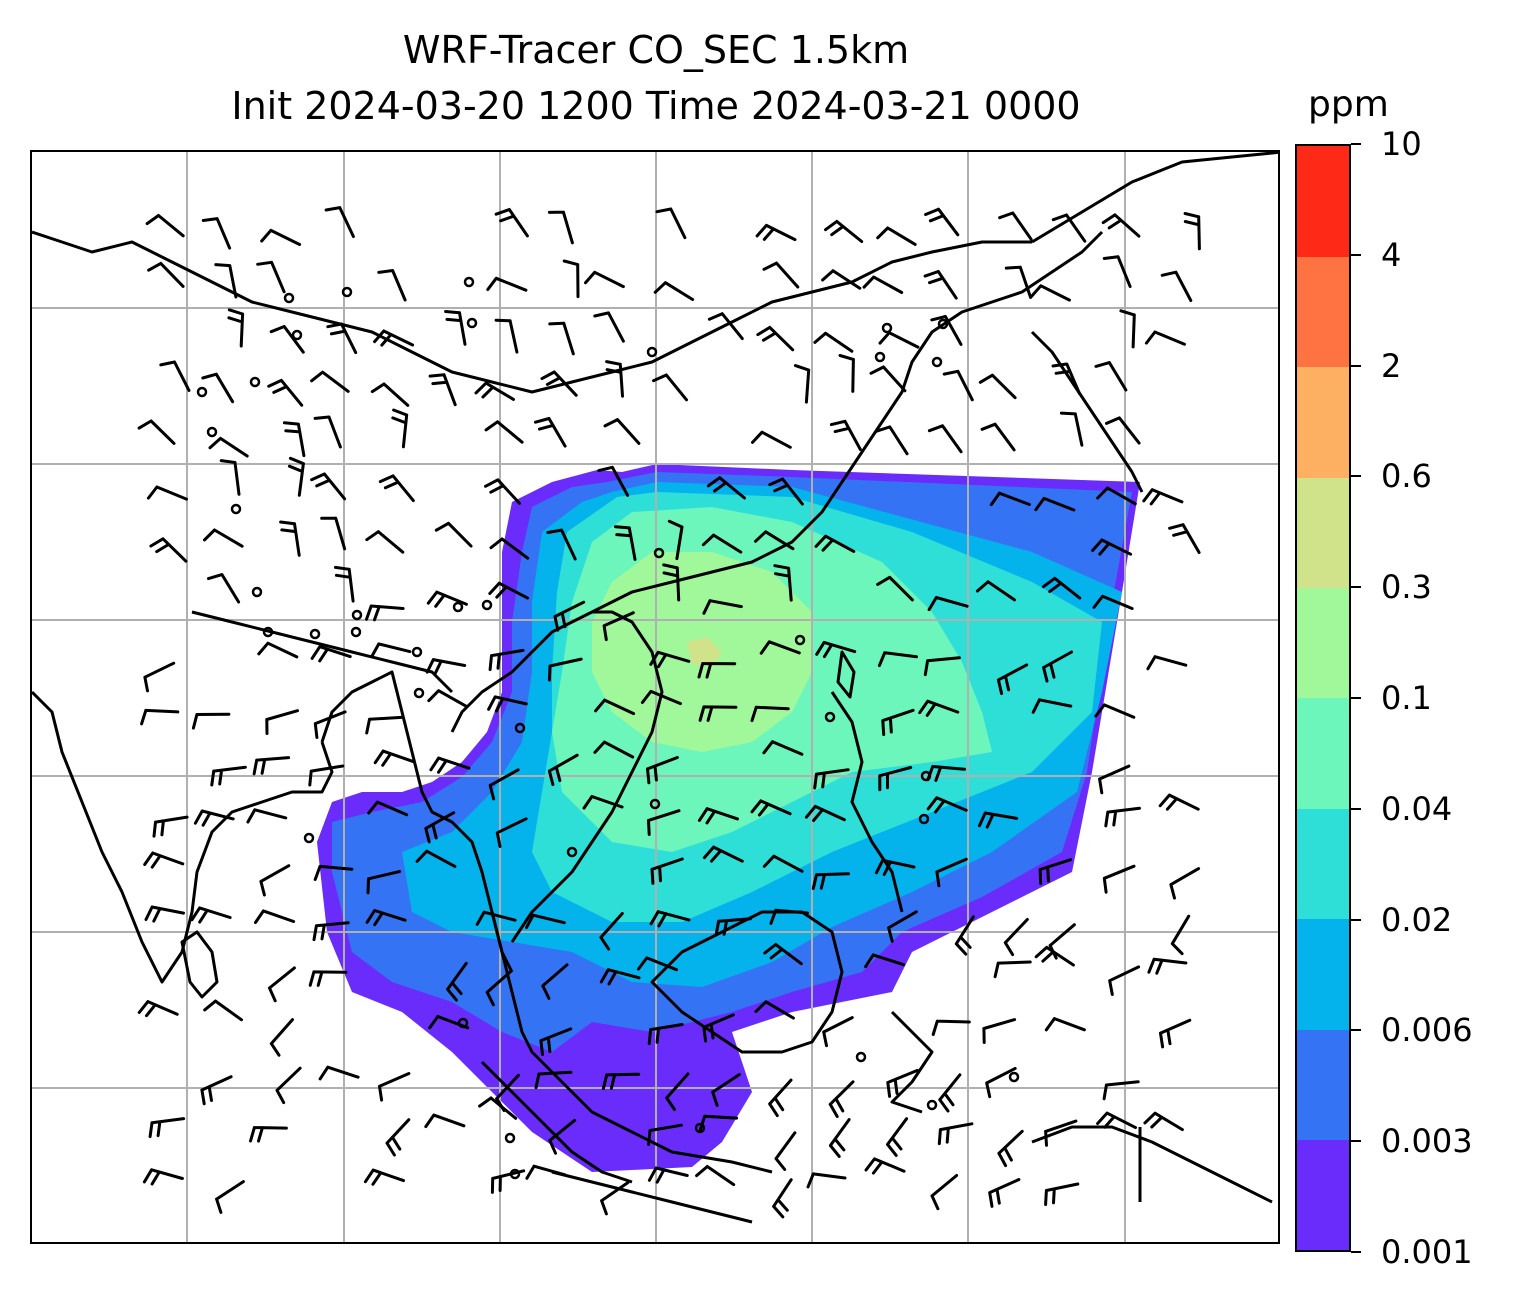 The width and height of the screenshot is (1528, 1306). I want to click on colorbar-segment, so click(1323, 312).